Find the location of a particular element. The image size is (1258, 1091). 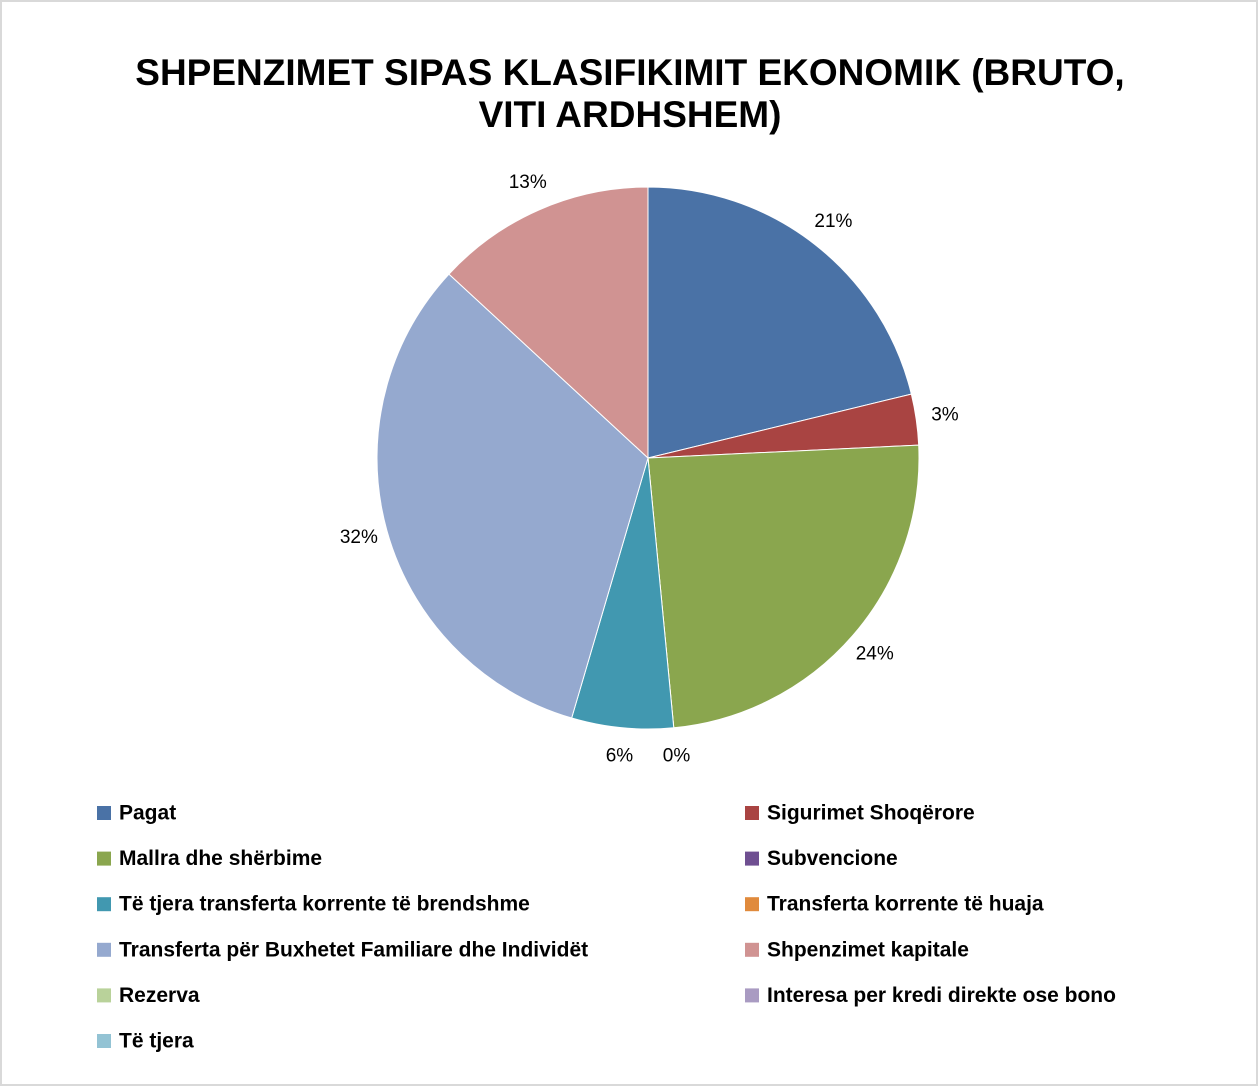

data-label: 32% is located at coordinates (359, 537).